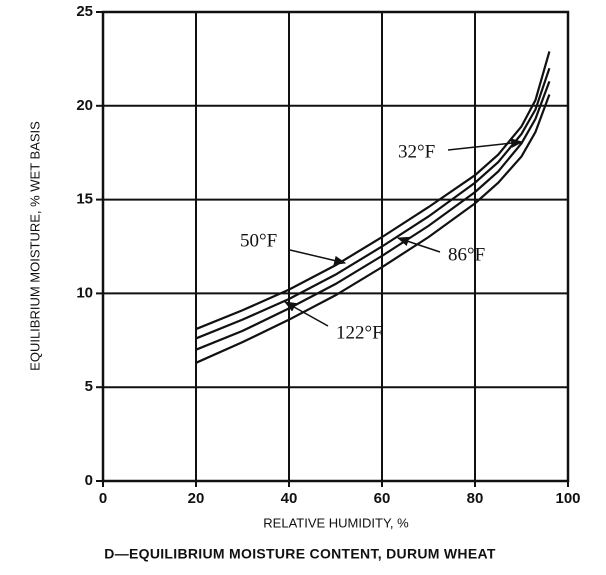  Describe the element at coordinates (34, 246) in the screenshot. I see `y-axis-label: EQUILIBRIUM MOISTURE, % WET BASIS` at that location.